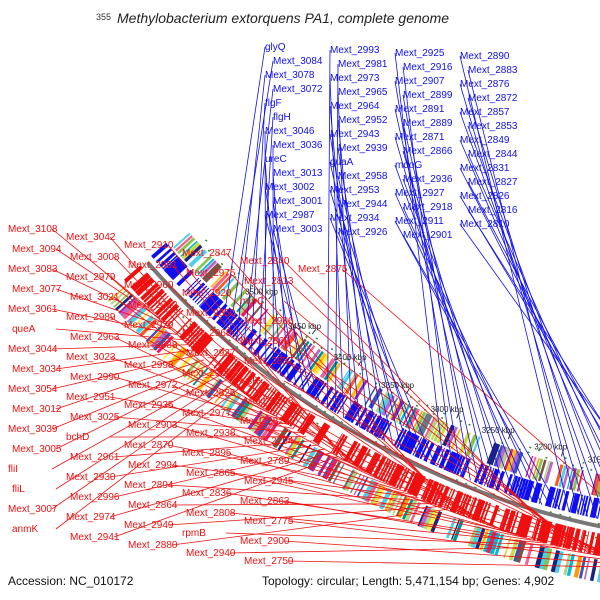 Image resolution: width=600 pixels, height=600 pixels. I want to click on gene-label: Mext_2883, so click(493, 70).